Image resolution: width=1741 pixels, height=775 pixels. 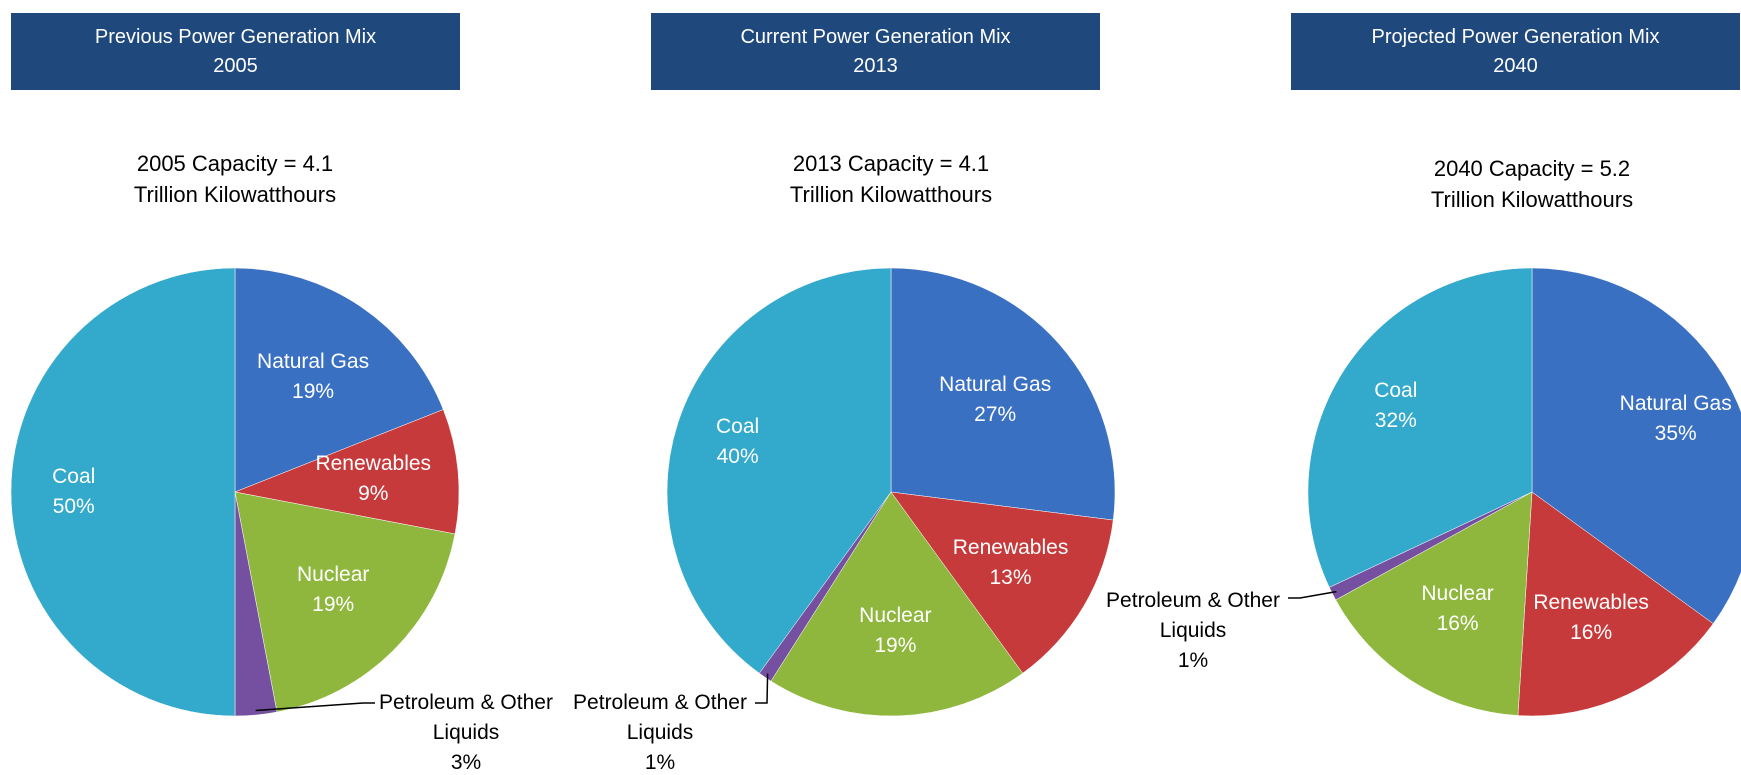 I want to click on chart-title: 2013, so click(x=875, y=66).